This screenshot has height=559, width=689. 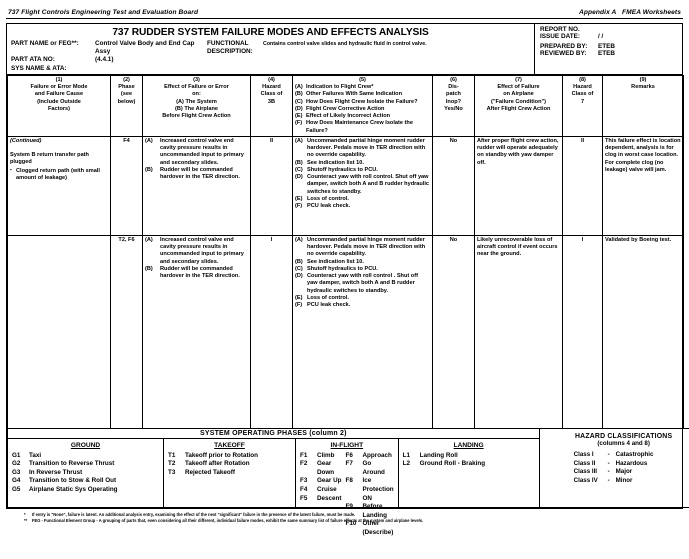 I want to click on col-8-number: (8), so click(x=582, y=79).